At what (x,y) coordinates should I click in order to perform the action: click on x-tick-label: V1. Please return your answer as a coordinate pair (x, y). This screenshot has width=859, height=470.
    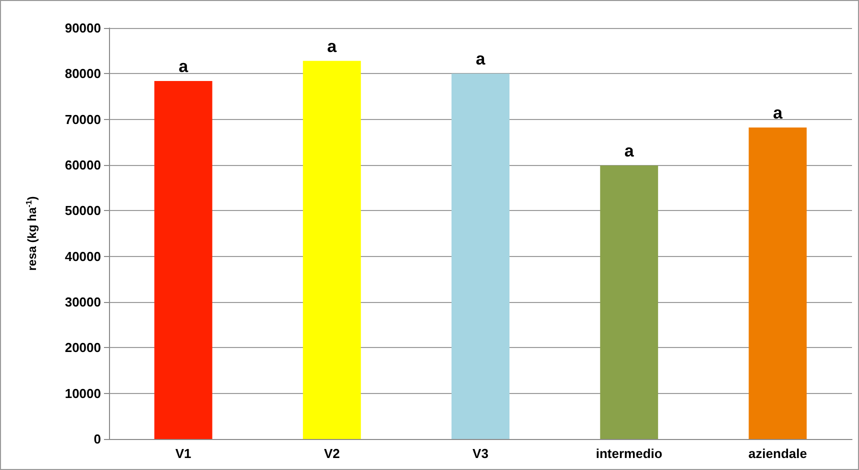
    Looking at the image, I should click on (183, 453).